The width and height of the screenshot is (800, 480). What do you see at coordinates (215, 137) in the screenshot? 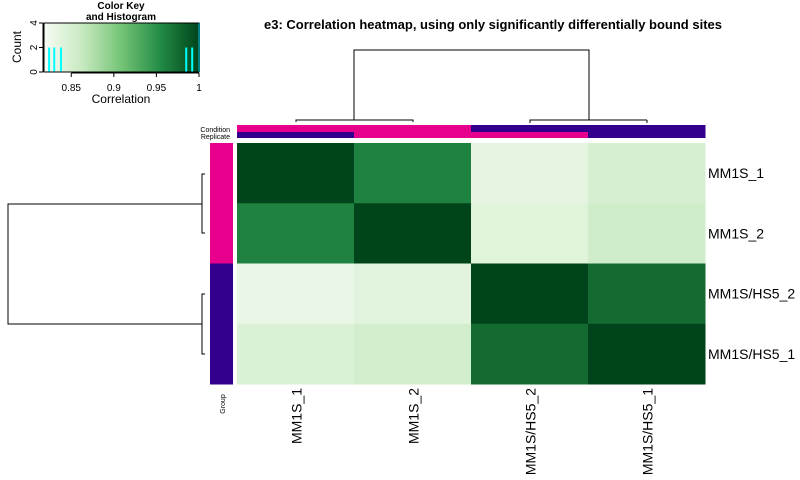
I see `replicate-annotation-label: Replicate` at bounding box center [215, 137].